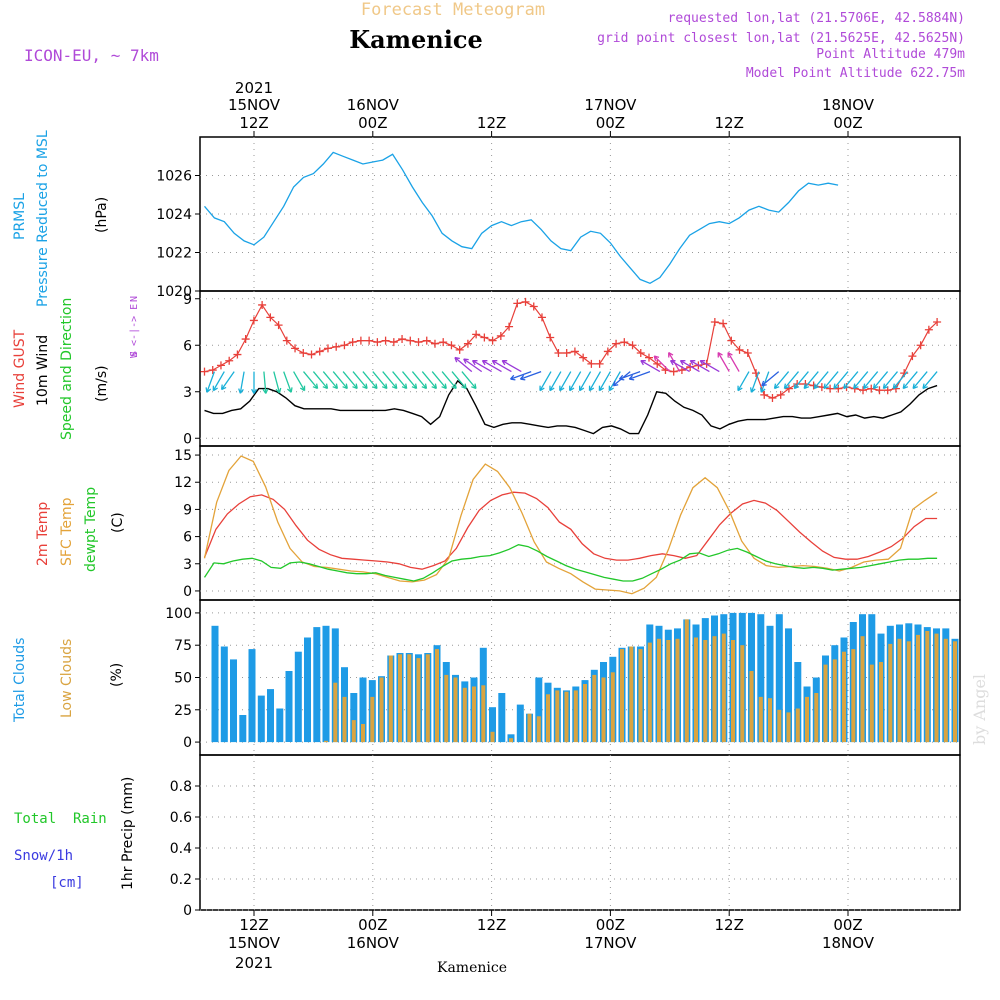 The height and width of the screenshot is (1000, 1000). Describe the element at coordinates (187, 743) in the screenshot. I see `y-tick-label: 0` at that location.